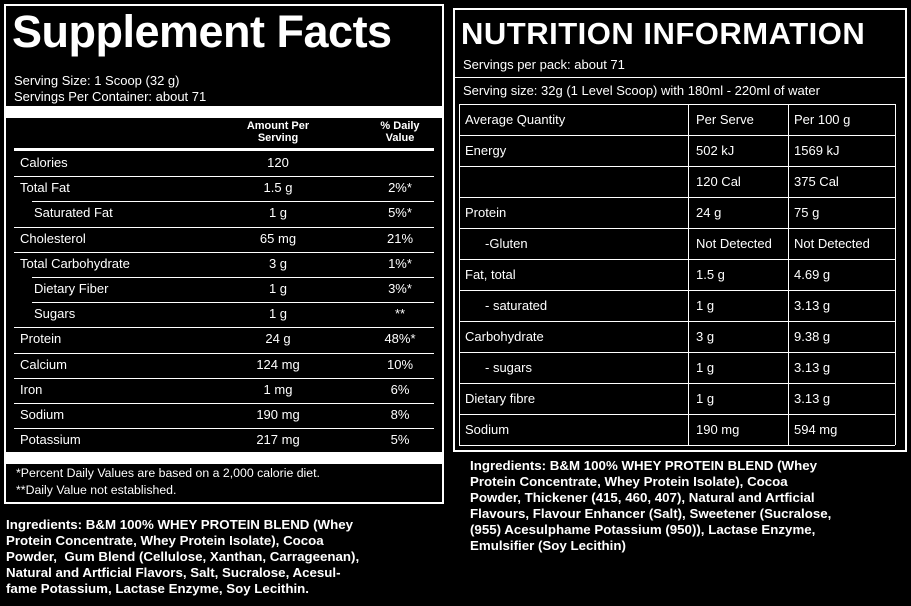  Describe the element at coordinates (400, 263) in the screenshot. I see `nutrient-daily-value: 1%*` at that location.